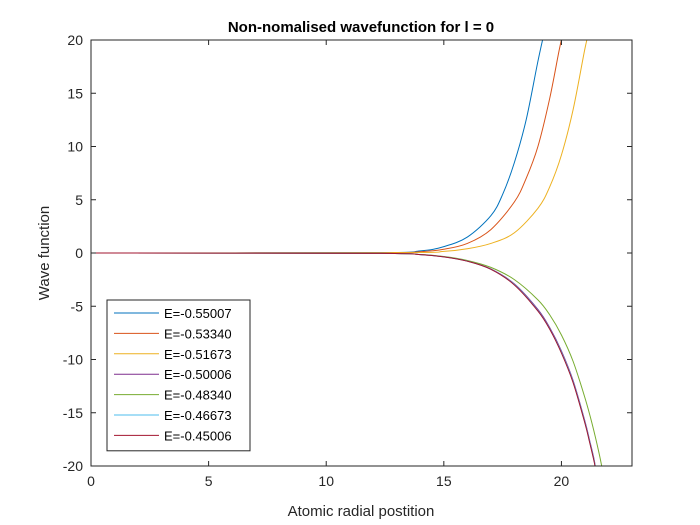  What do you see at coordinates (198, 435) in the screenshot?
I see `legend-label-7: E=-0.45006` at bounding box center [198, 435].